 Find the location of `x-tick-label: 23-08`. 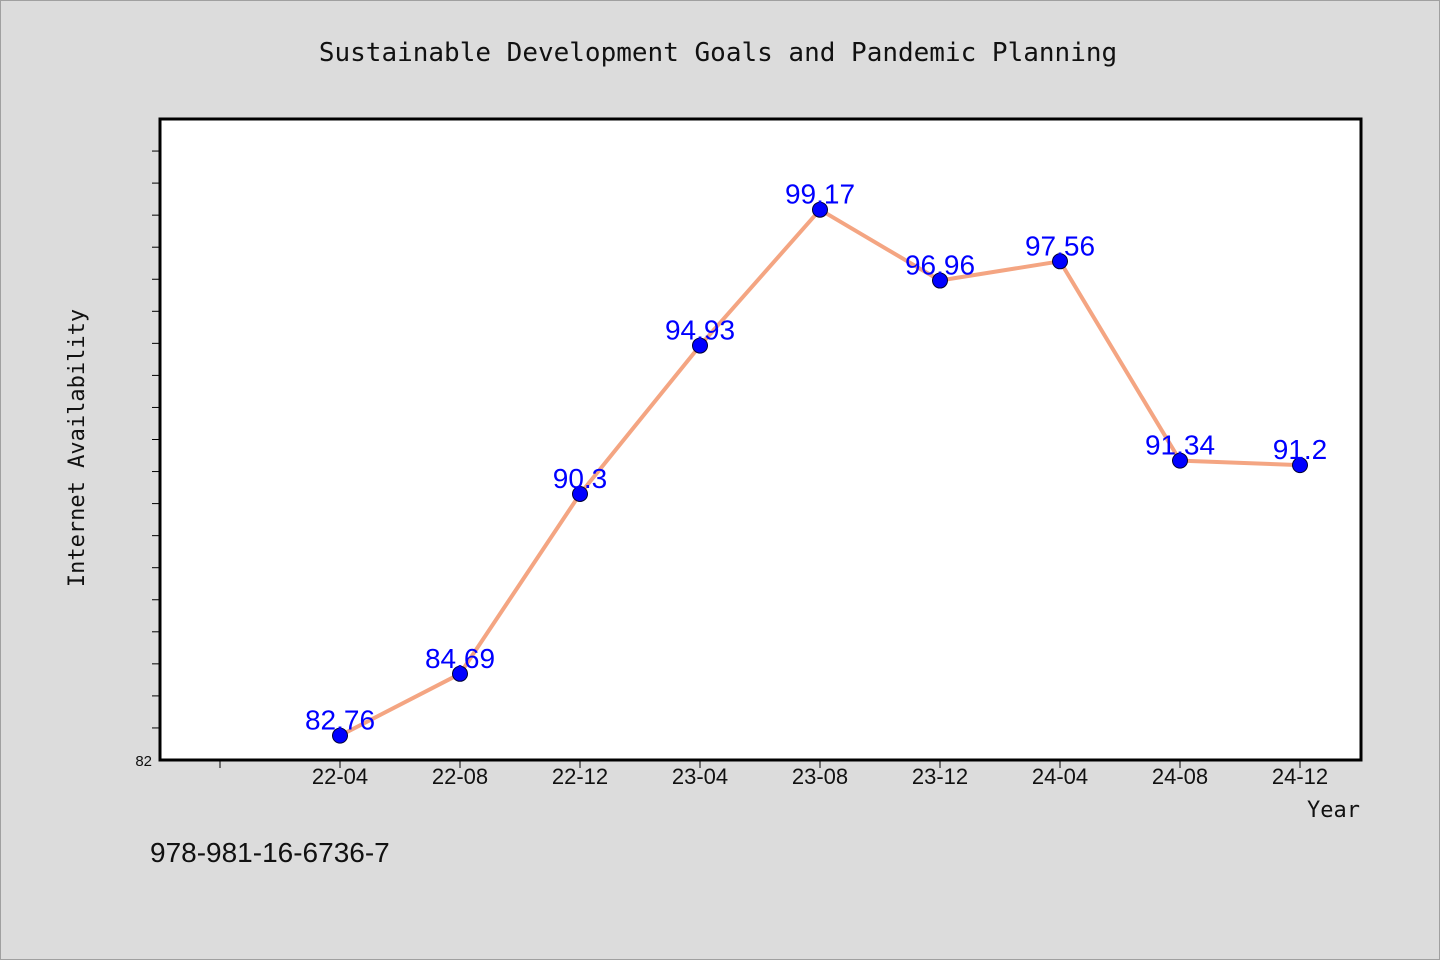

x-tick-label: 23-08 is located at coordinates (820, 776).